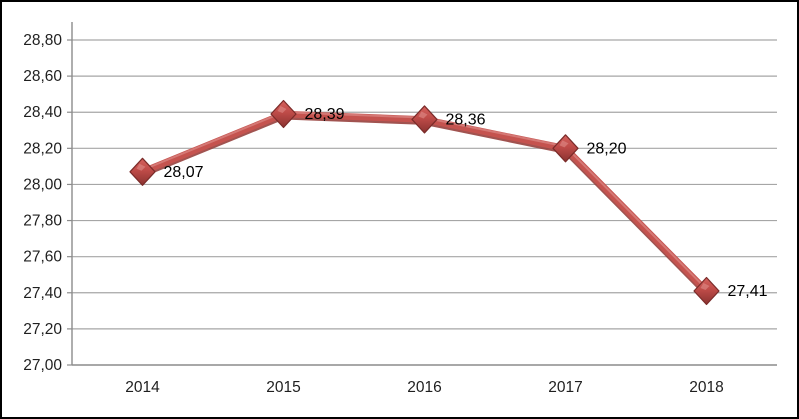  What do you see at coordinates (42, 184) in the screenshot?
I see `y-axis-tick-label: 28,00` at bounding box center [42, 184].